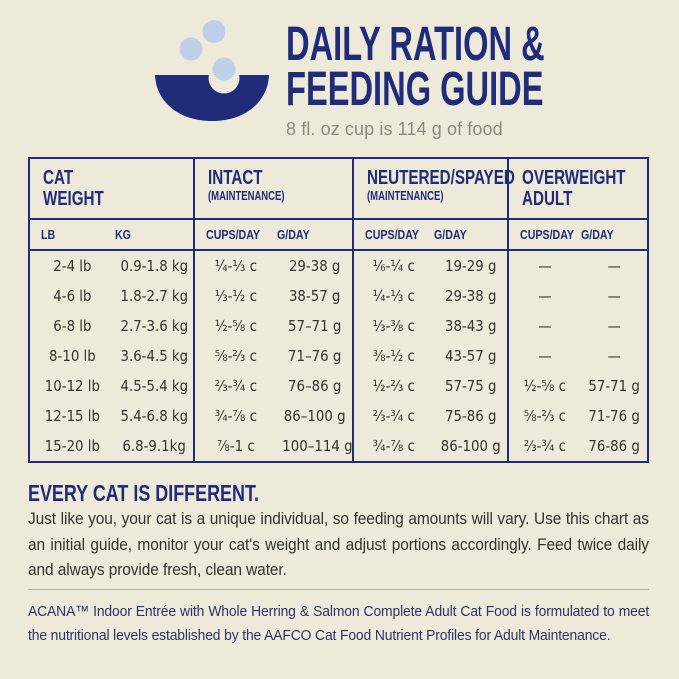  I want to click on table-row-cell: ⅙-¼ c 19-29 g, so click(430, 266).